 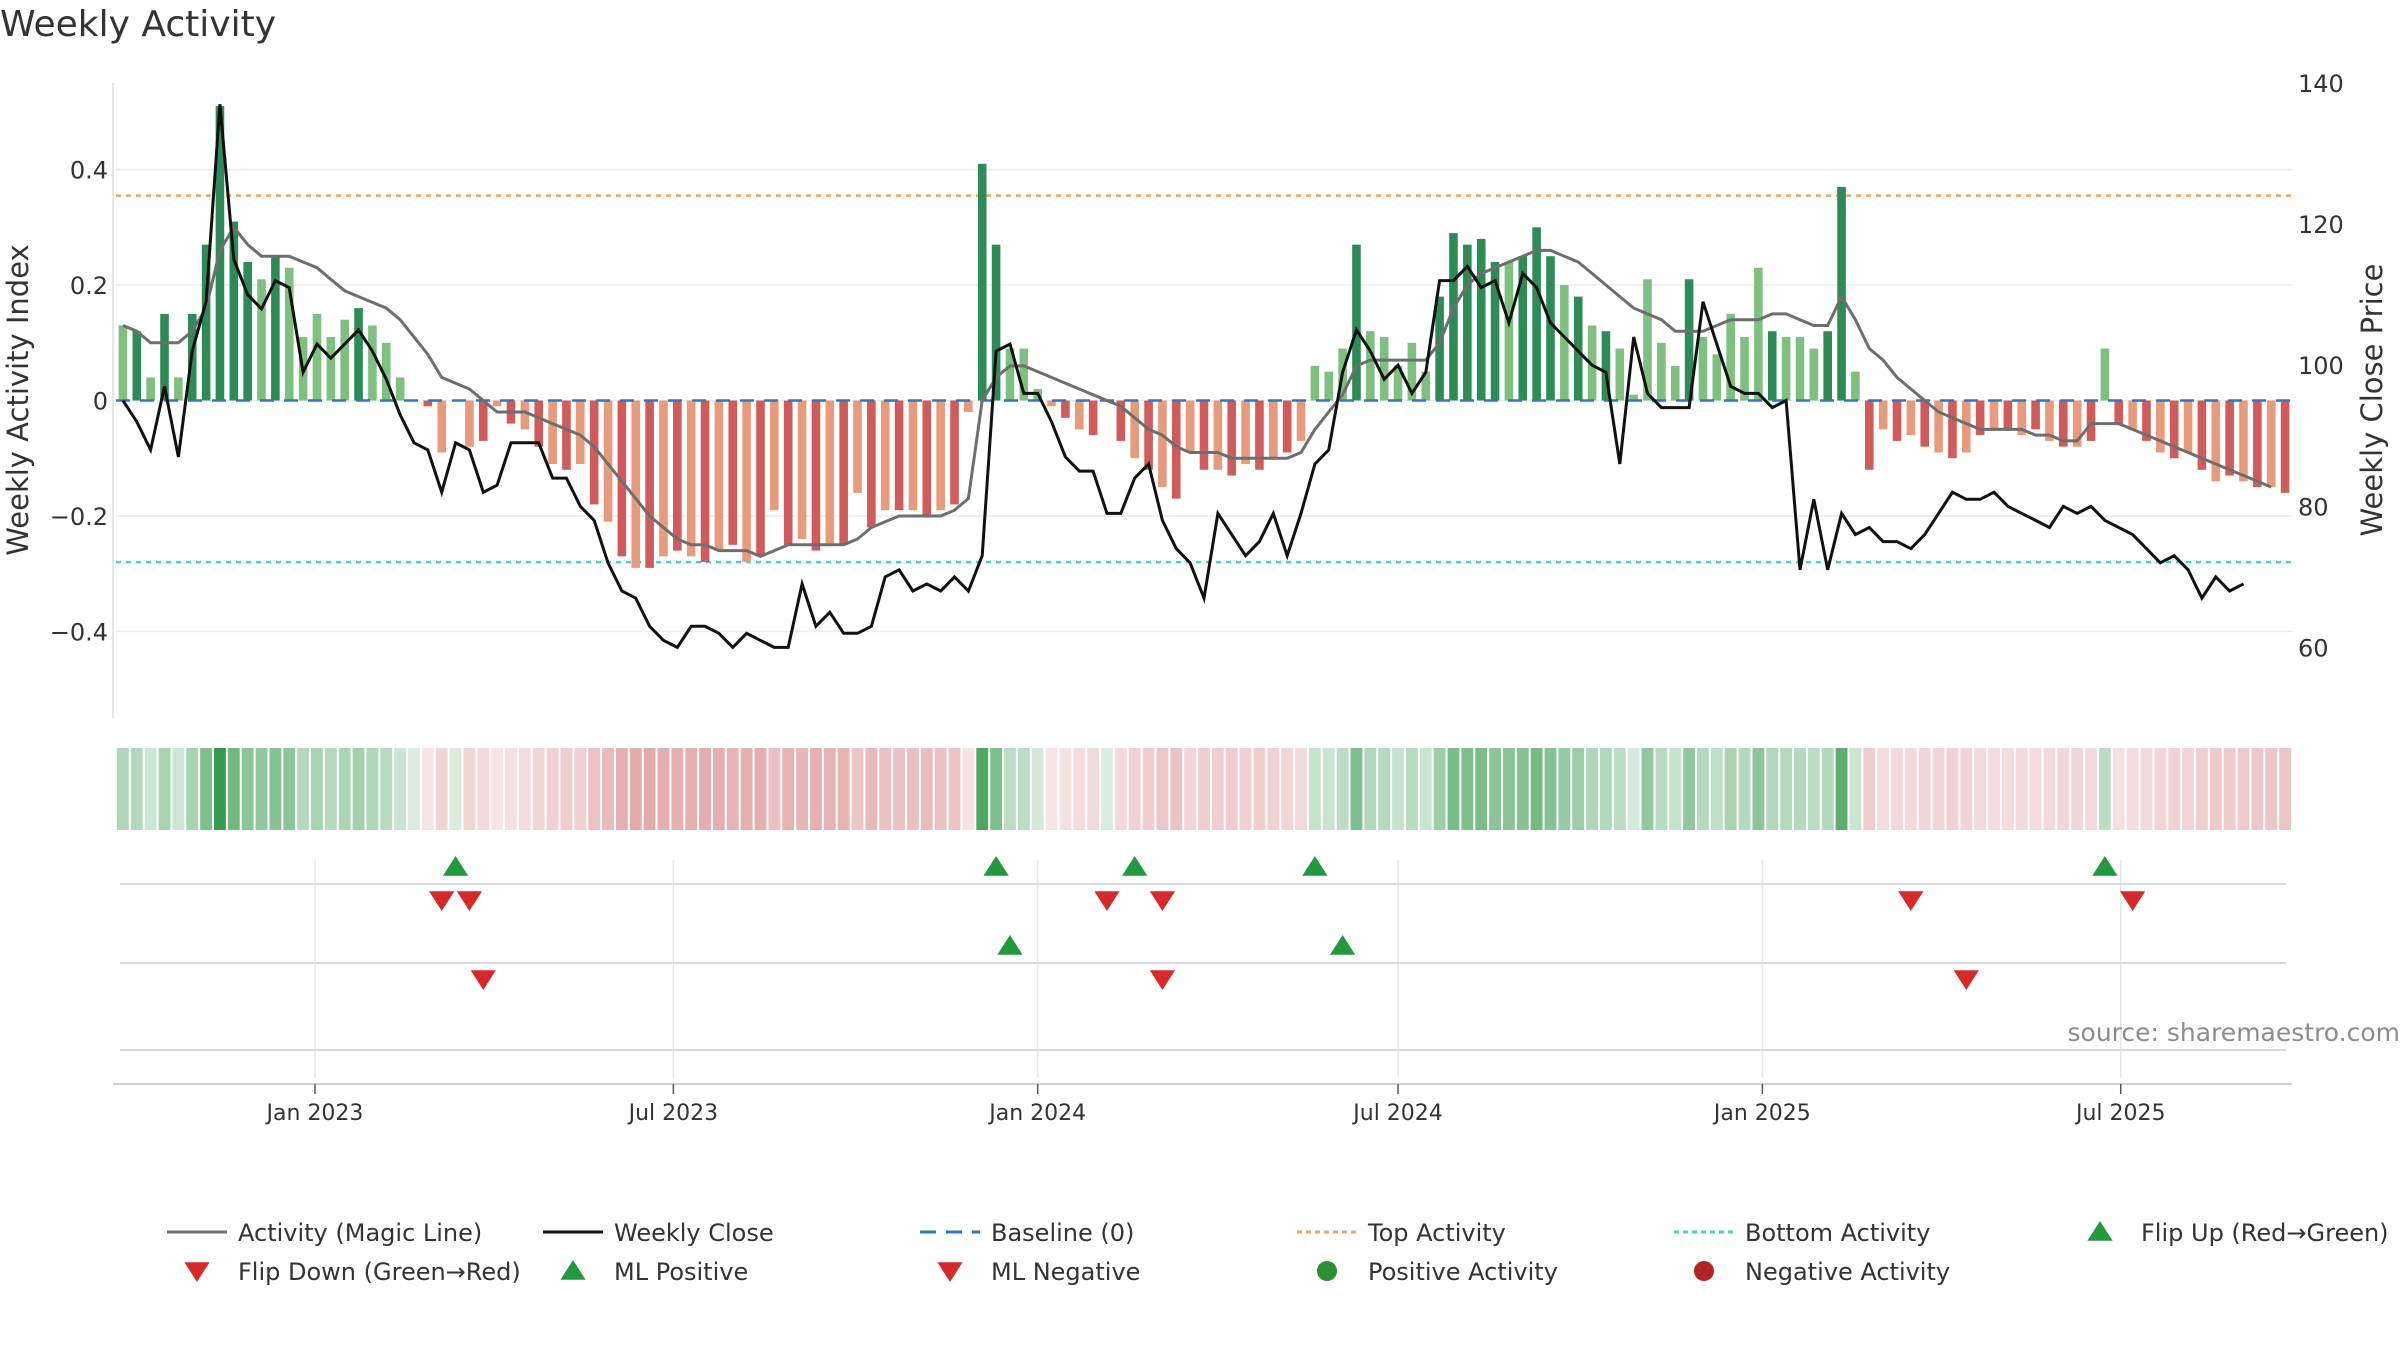 What do you see at coordinates (1327, 1271) in the screenshot?
I see `legend-swatch-posact` at bounding box center [1327, 1271].